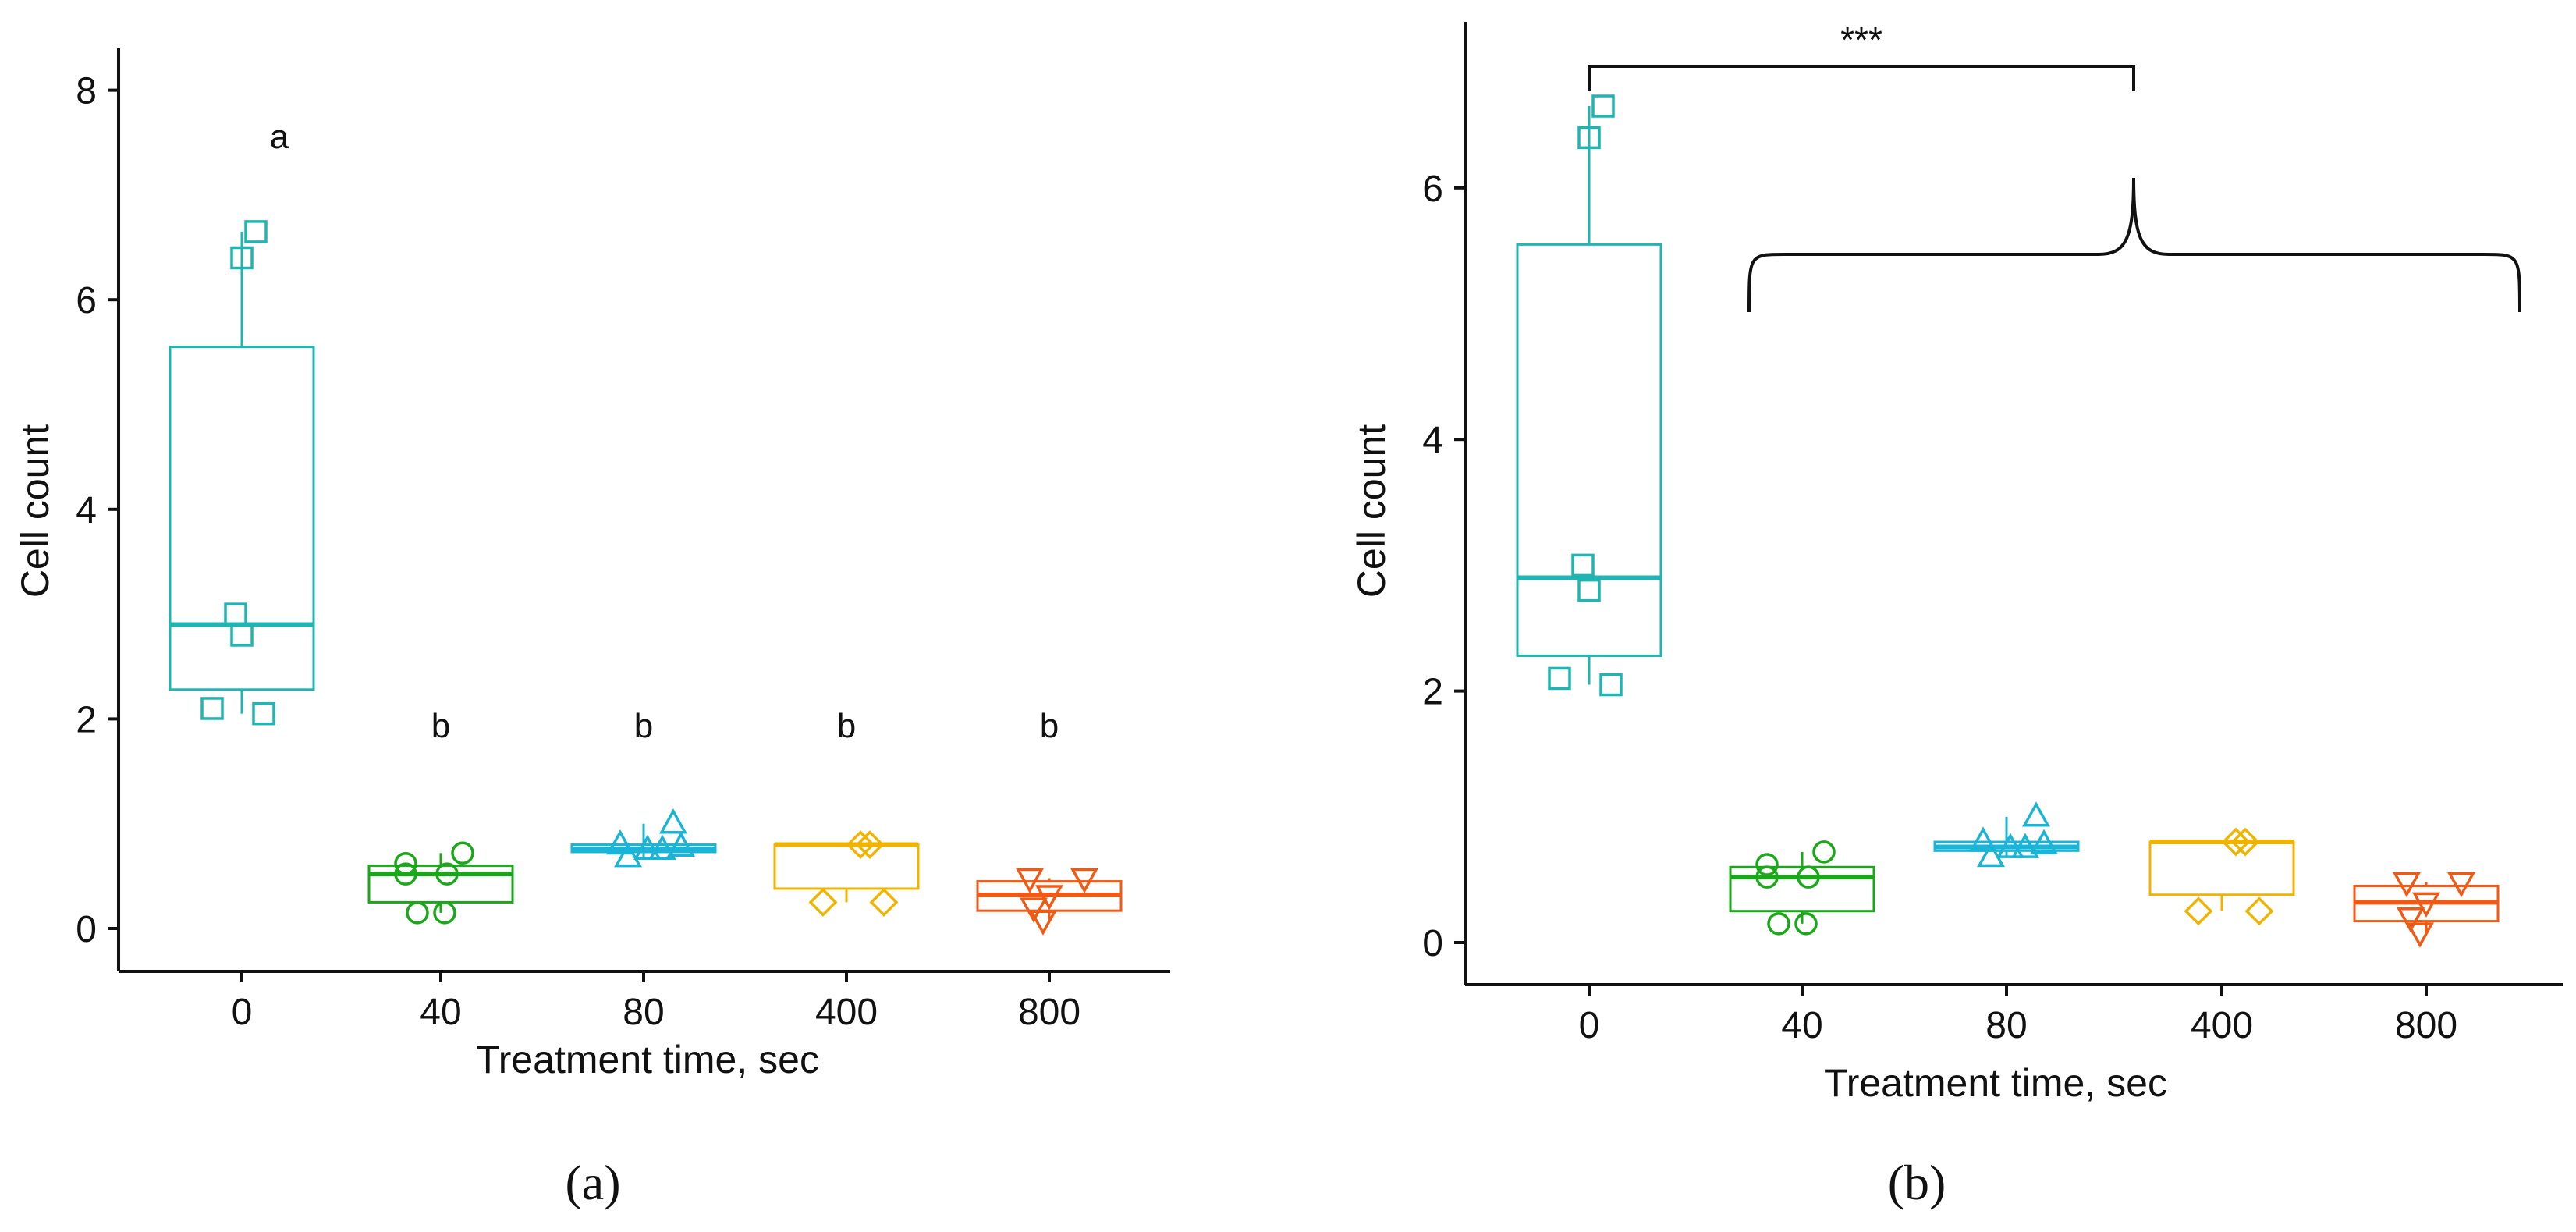 The height and width of the screenshot is (1232, 2576). What do you see at coordinates (1917, 1182) in the screenshot?
I see `panel-b-label: (b)` at bounding box center [1917, 1182].